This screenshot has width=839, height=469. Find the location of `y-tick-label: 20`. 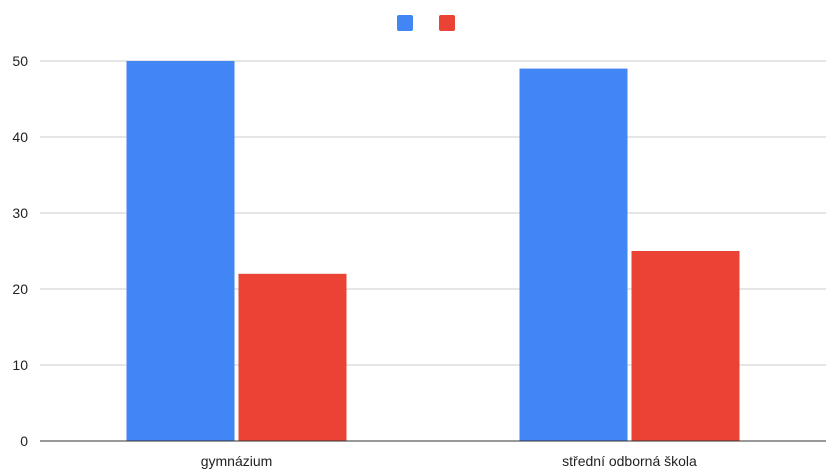

y-tick-label: 20 is located at coordinates (20, 289).